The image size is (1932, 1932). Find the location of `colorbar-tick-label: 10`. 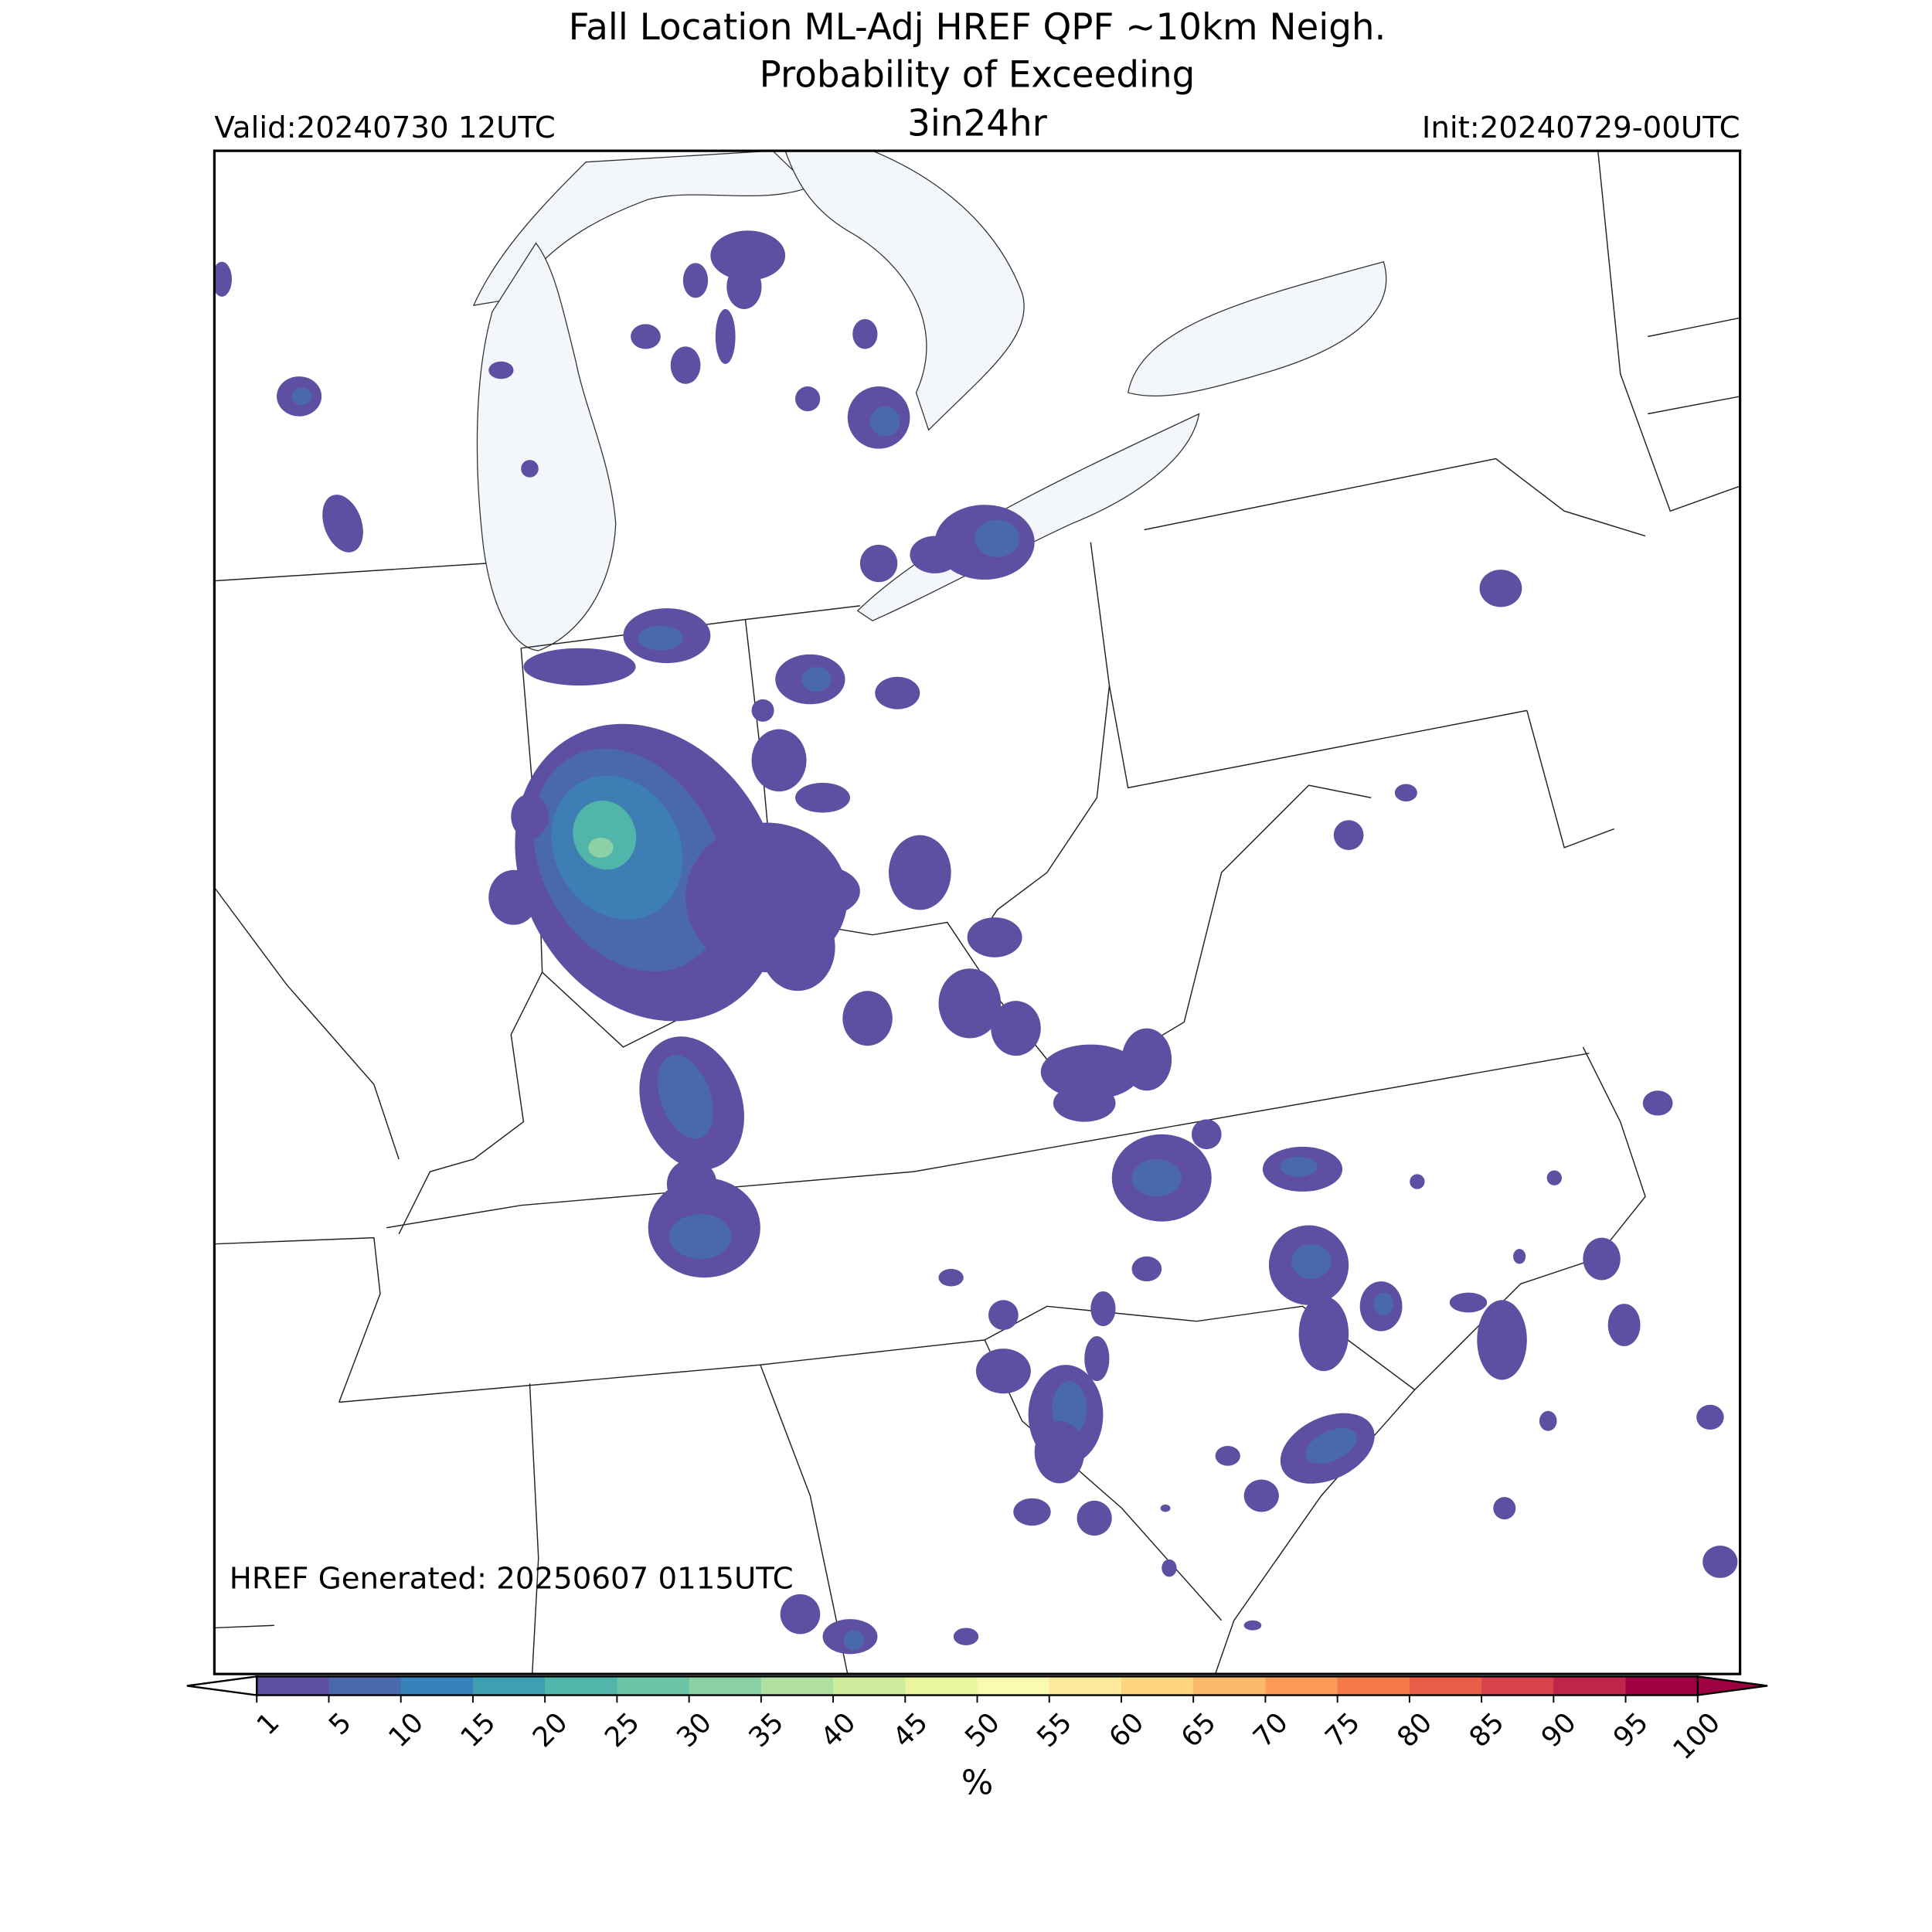

colorbar-tick-label: 10 is located at coordinates (407, 1729).